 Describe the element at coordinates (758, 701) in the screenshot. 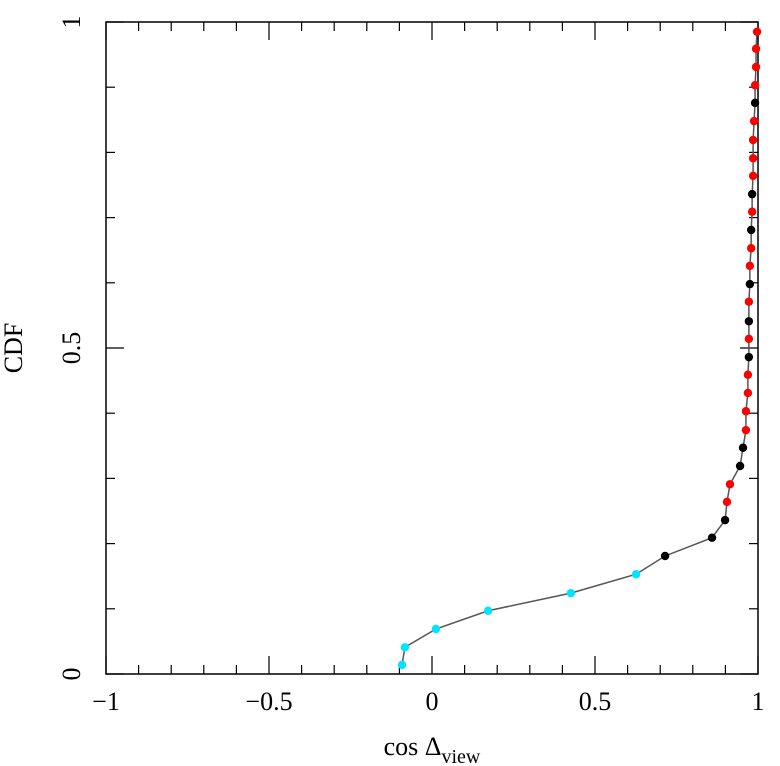

I see `x-tick-label: 1` at that location.